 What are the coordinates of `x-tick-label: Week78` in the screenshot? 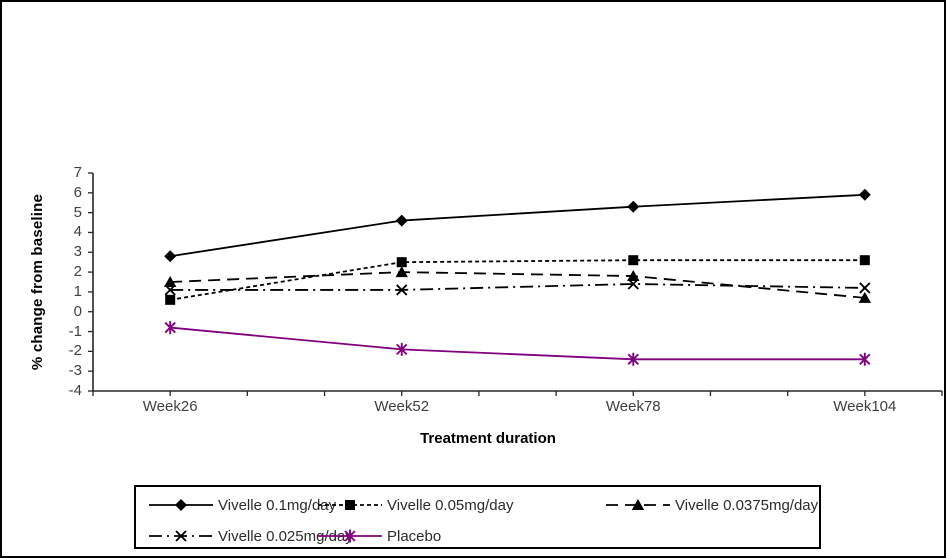 It's located at (633, 406).